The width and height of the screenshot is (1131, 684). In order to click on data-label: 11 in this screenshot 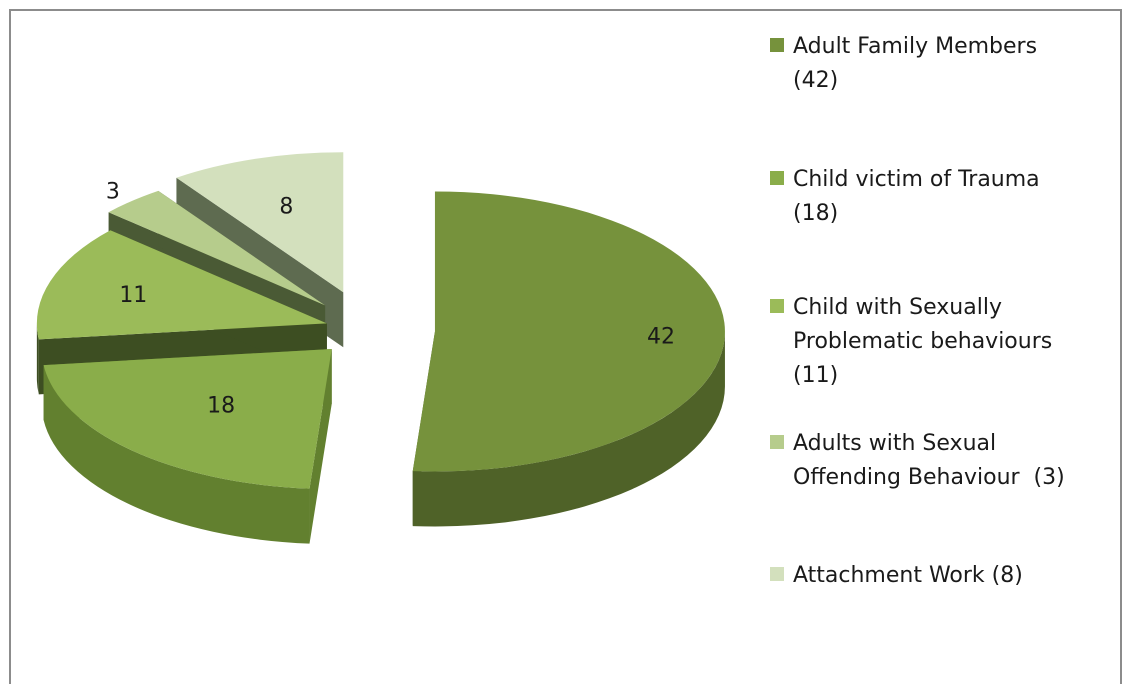, I will do `click(133, 295)`.